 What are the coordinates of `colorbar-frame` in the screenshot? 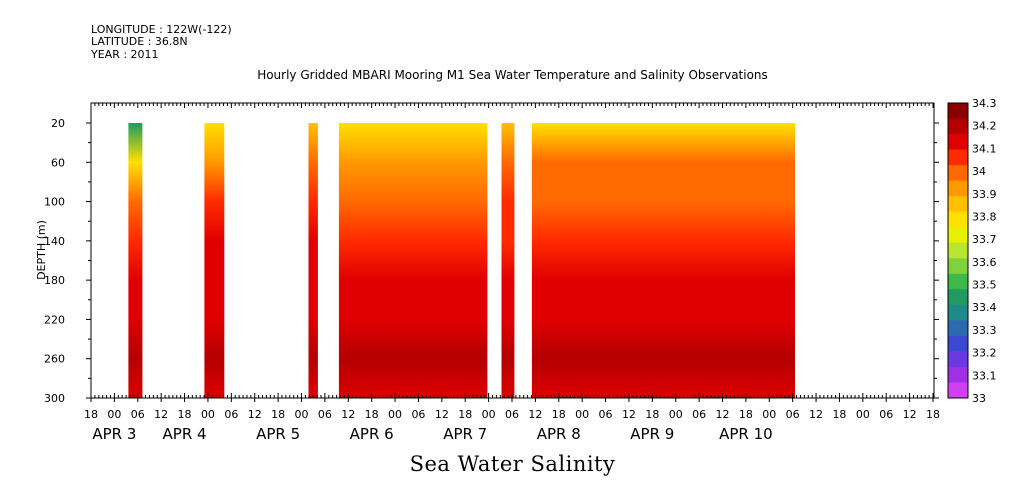 It's located at (958, 250).